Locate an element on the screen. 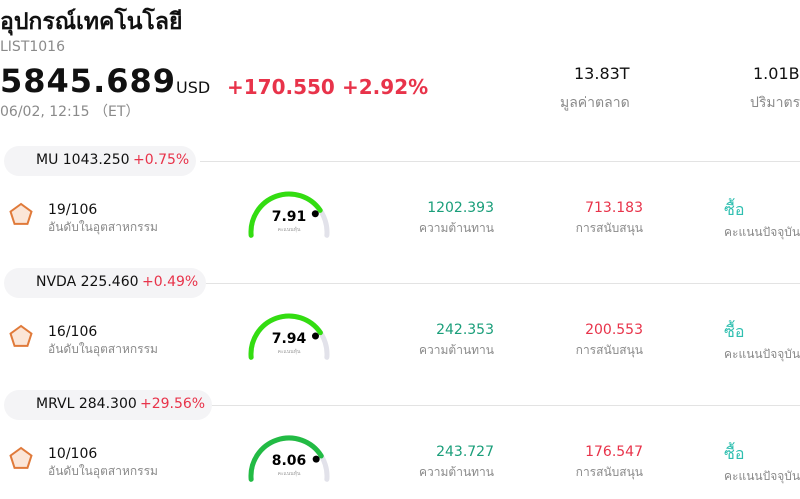 The height and width of the screenshot is (499, 800). resistance: 242.353 is located at coordinates (465, 330).